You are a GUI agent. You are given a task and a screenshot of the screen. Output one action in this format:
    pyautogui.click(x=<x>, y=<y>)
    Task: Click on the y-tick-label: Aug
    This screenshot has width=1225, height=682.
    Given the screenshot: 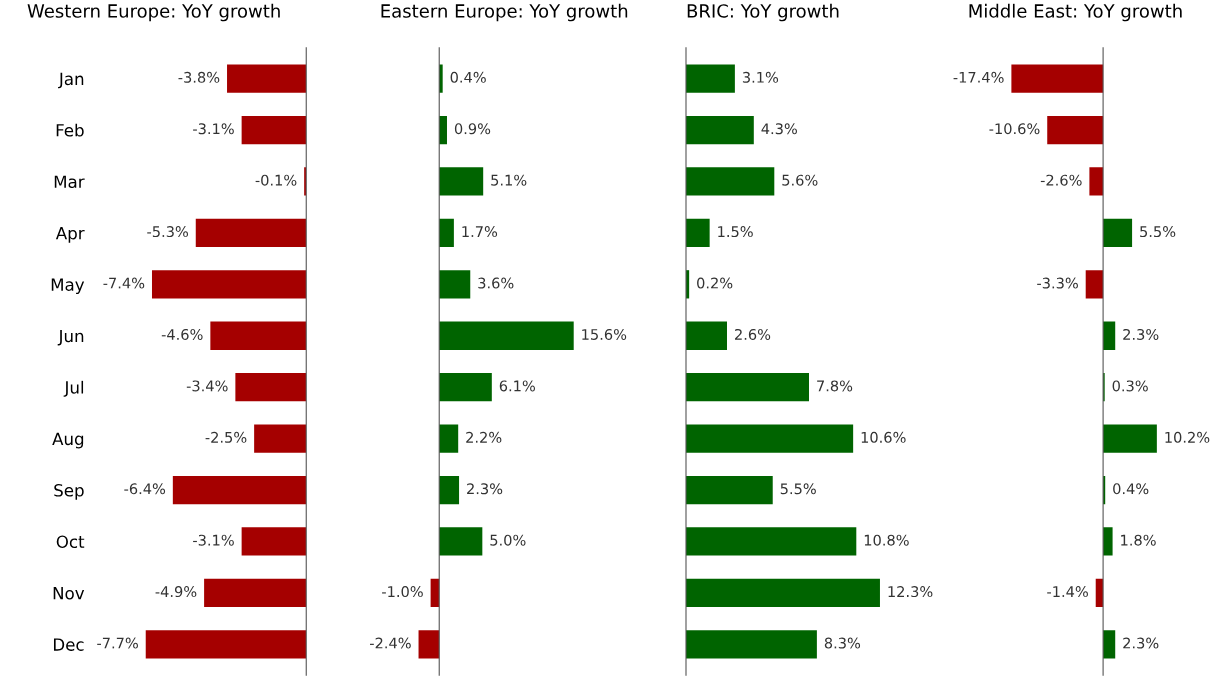 What is the action you would take?
    pyautogui.click(x=68, y=440)
    